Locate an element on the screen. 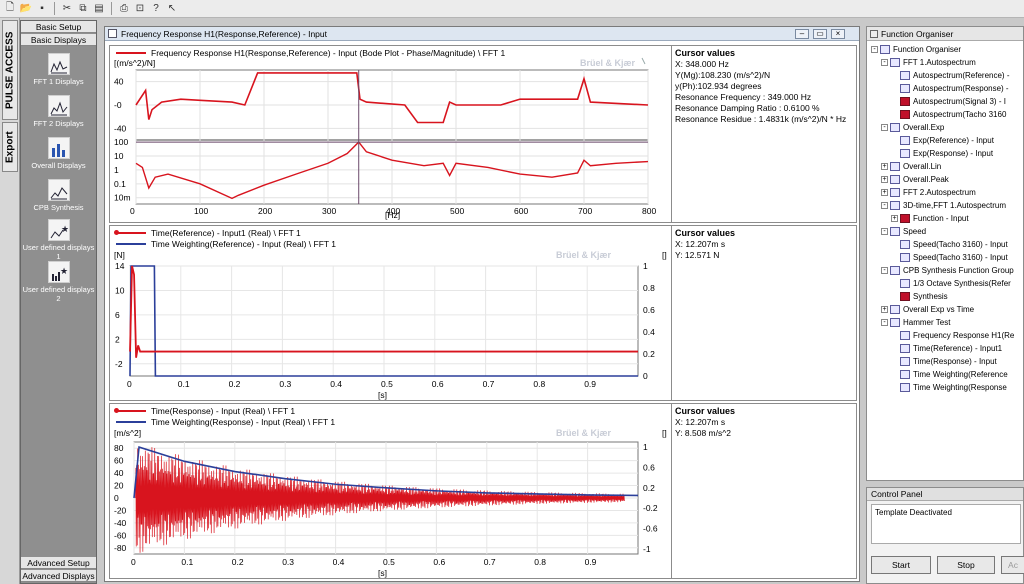  tree-item-label: CPB Synthesis Function Group is located at coordinates (958, 270).